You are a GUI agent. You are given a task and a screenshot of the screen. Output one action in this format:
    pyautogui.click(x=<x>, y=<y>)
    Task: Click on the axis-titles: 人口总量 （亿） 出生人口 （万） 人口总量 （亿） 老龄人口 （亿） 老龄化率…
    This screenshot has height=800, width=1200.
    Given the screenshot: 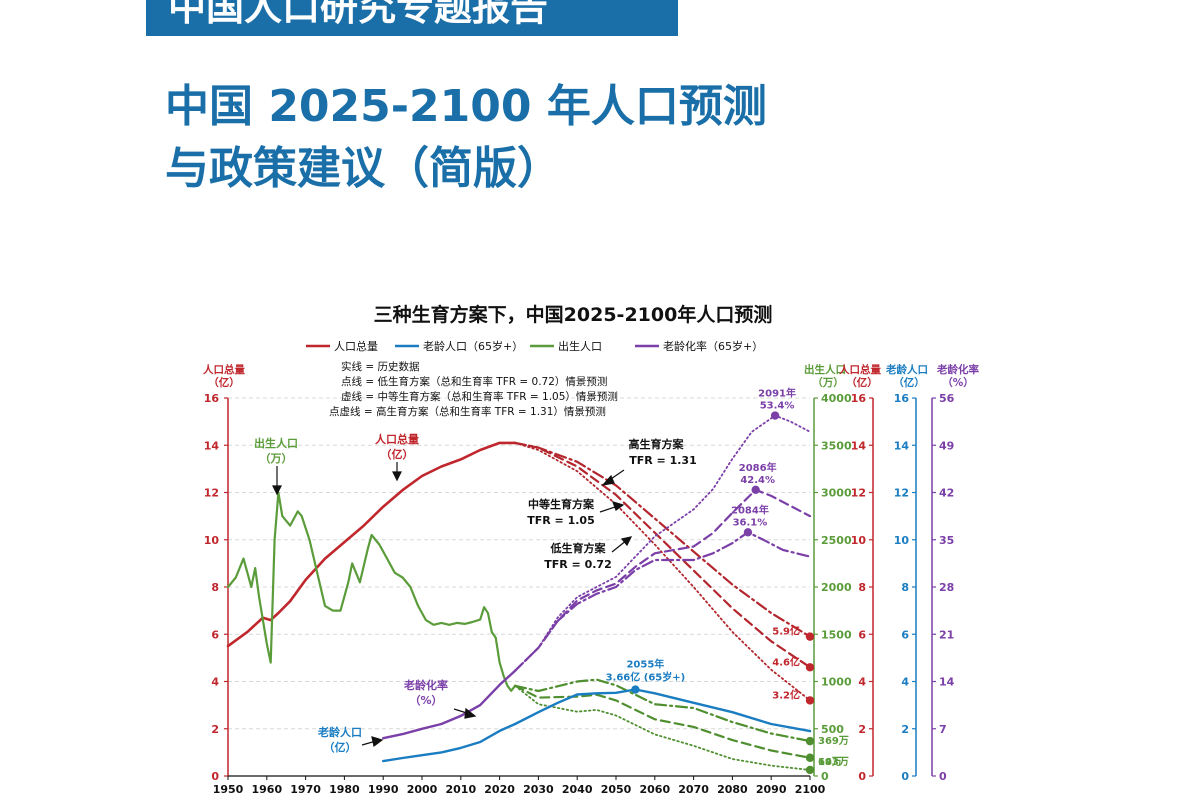 What is the action you would take?
    pyautogui.click(x=591, y=376)
    